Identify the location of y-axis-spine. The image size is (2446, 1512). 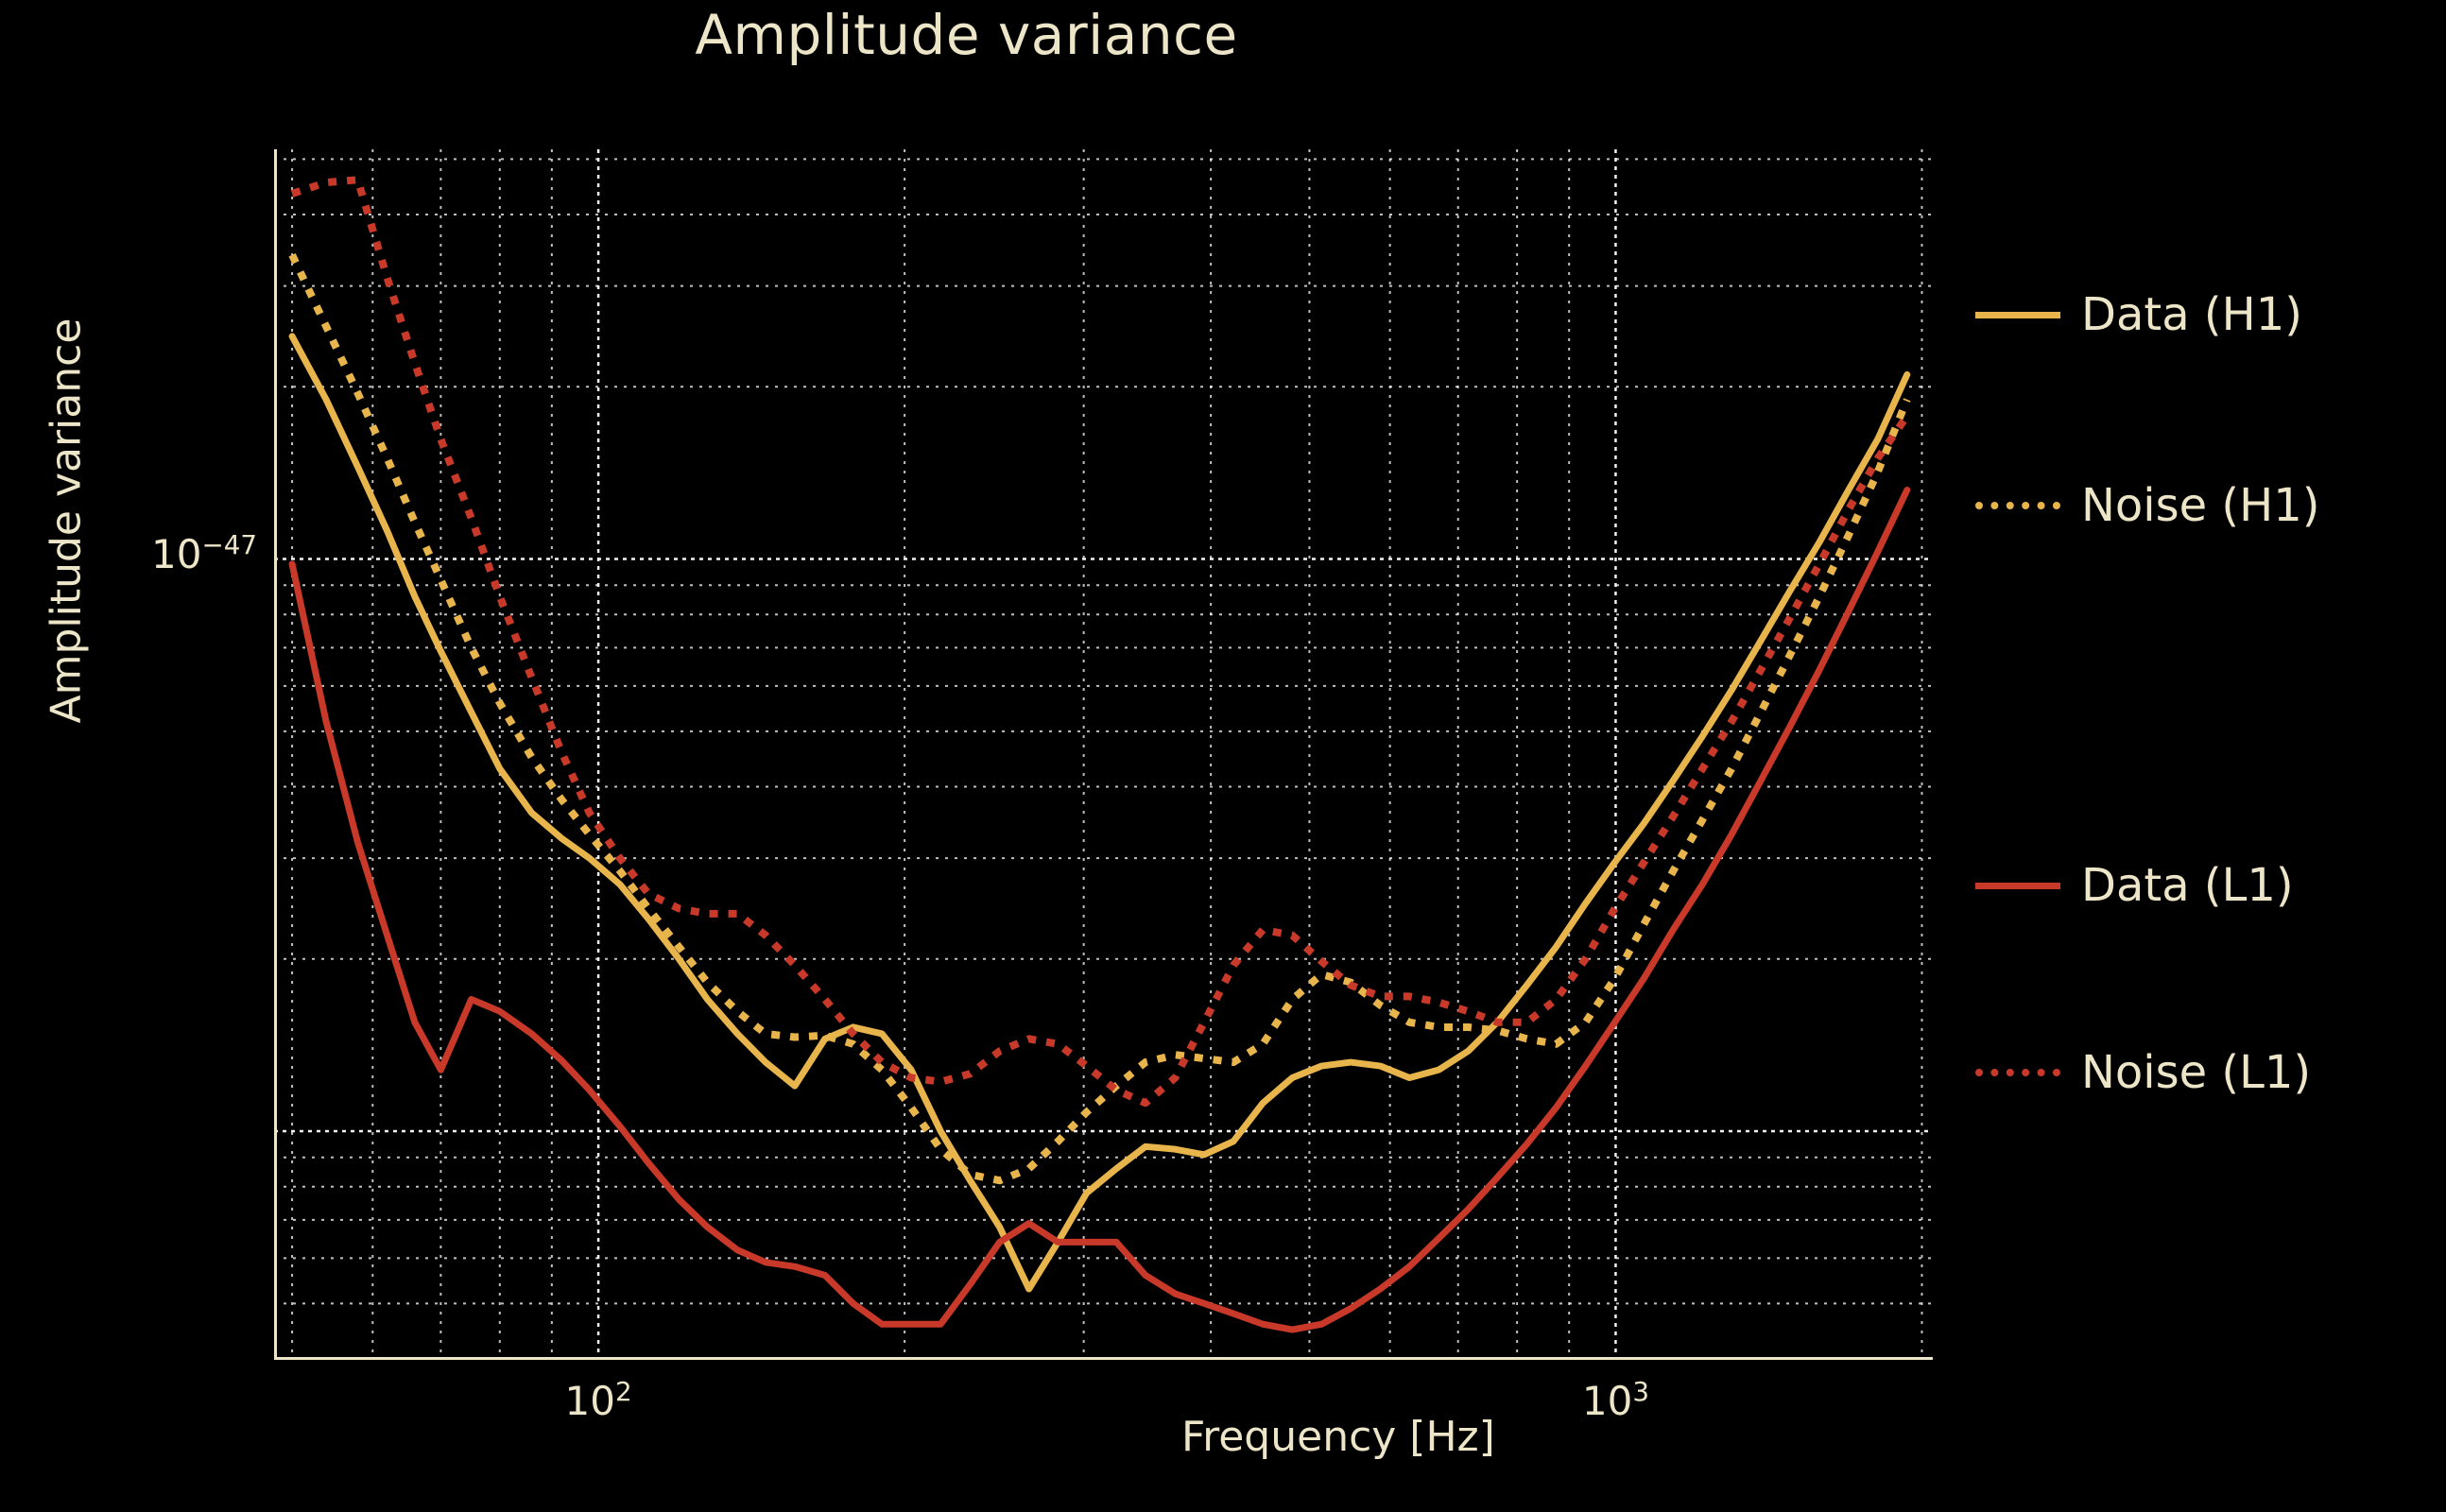
(275, 754).